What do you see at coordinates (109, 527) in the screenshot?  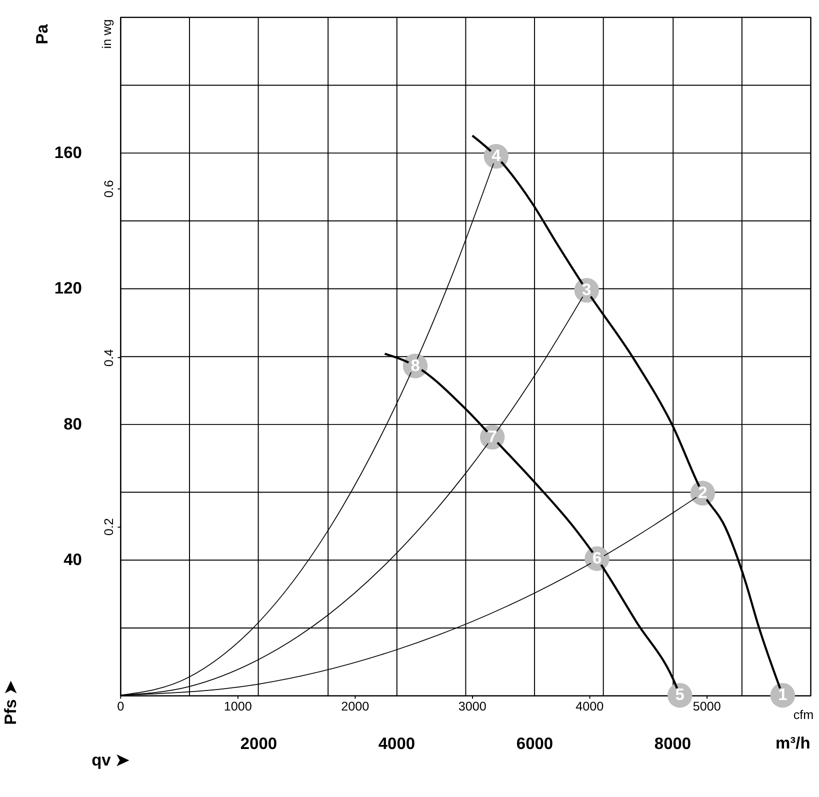 I see `y2-tick-label: 0.2` at bounding box center [109, 527].